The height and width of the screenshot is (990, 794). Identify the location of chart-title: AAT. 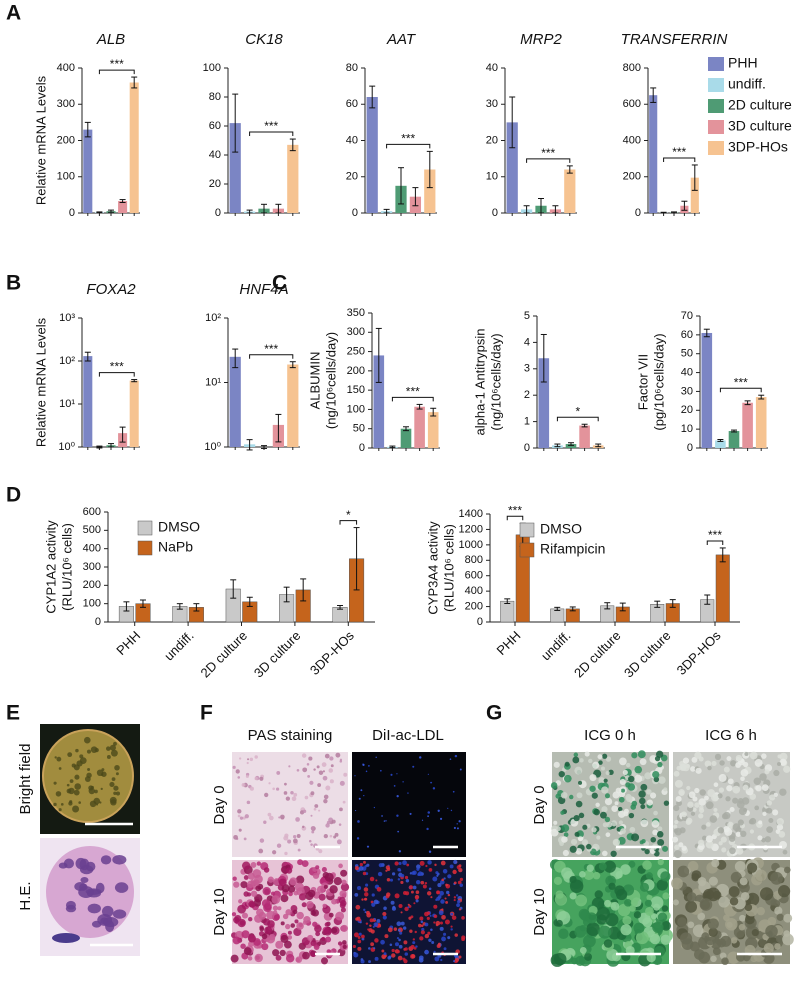
(401, 39).